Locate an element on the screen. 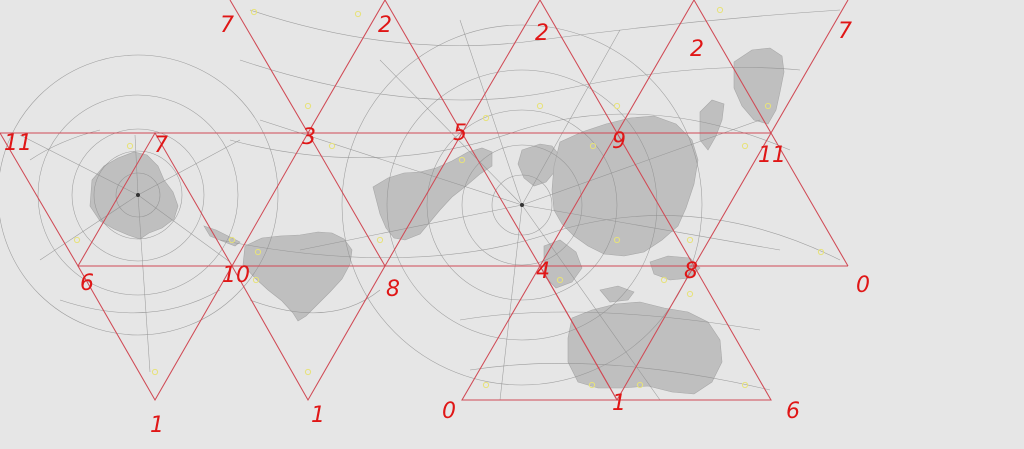  land-eurasia is located at coordinates (625, 186).